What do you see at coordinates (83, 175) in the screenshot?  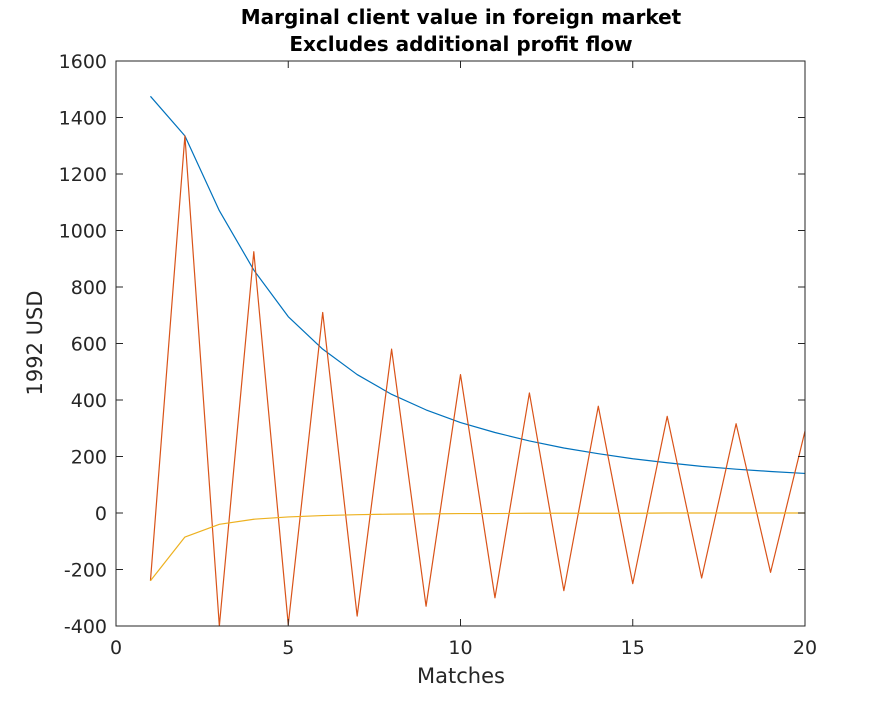 I see `y-tick-label: 1200` at bounding box center [83, 175].